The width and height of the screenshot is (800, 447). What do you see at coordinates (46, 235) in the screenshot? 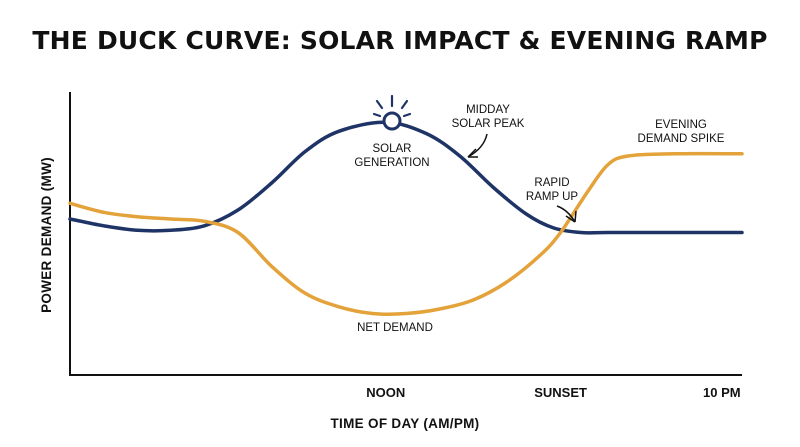
I see `y-axis-title: POWER DEMAND (MW)` at bounding box center [46, 235].